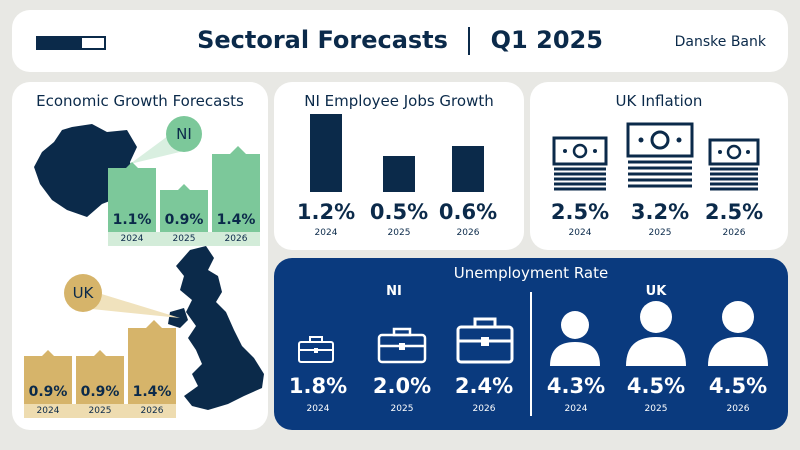  What do you see at coordinates (468, 212) in the screenshot?
I see `jobs-value: 0.6%` at bounding box center [468, 212].